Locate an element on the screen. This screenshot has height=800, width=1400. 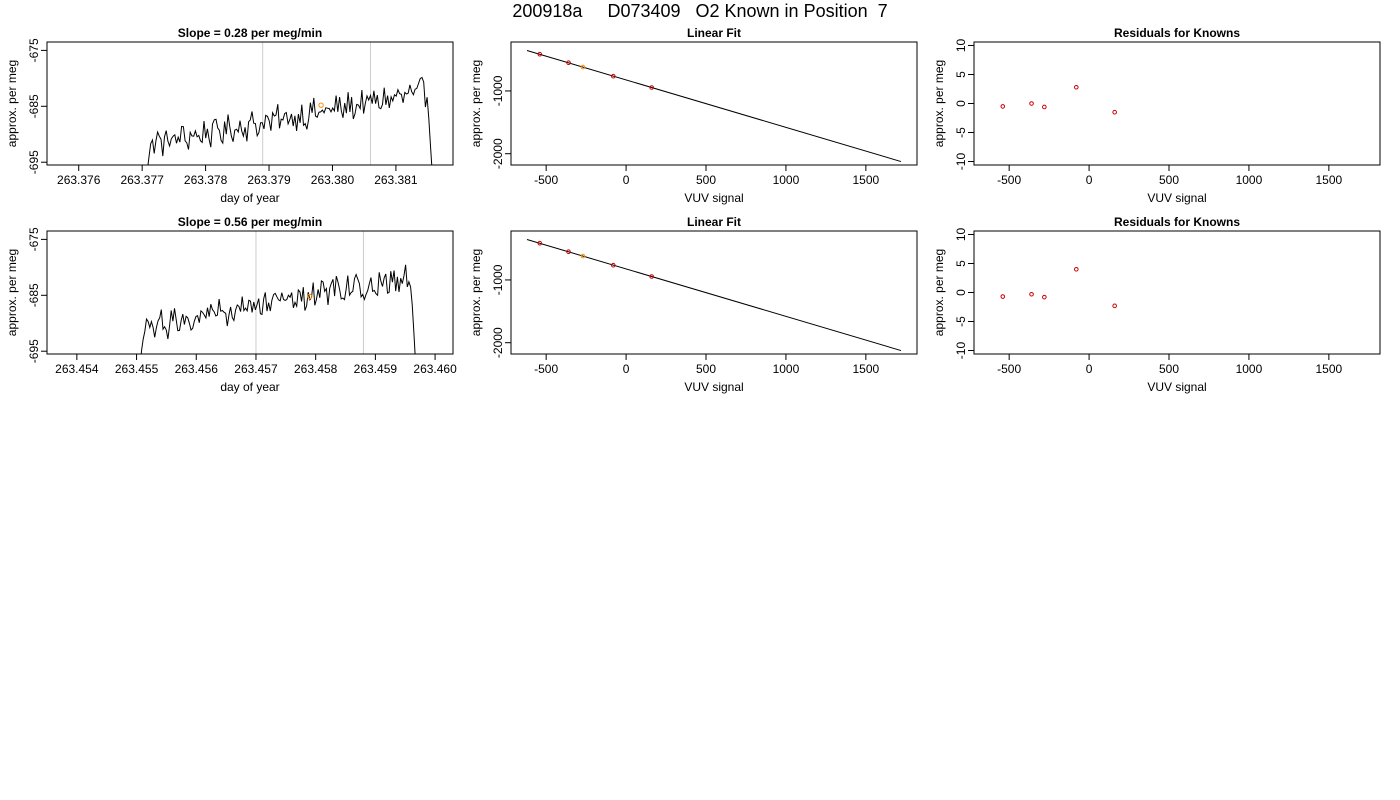
panel-title: Slope = 0.28 per meg/min is located at coordinates (250, 33).